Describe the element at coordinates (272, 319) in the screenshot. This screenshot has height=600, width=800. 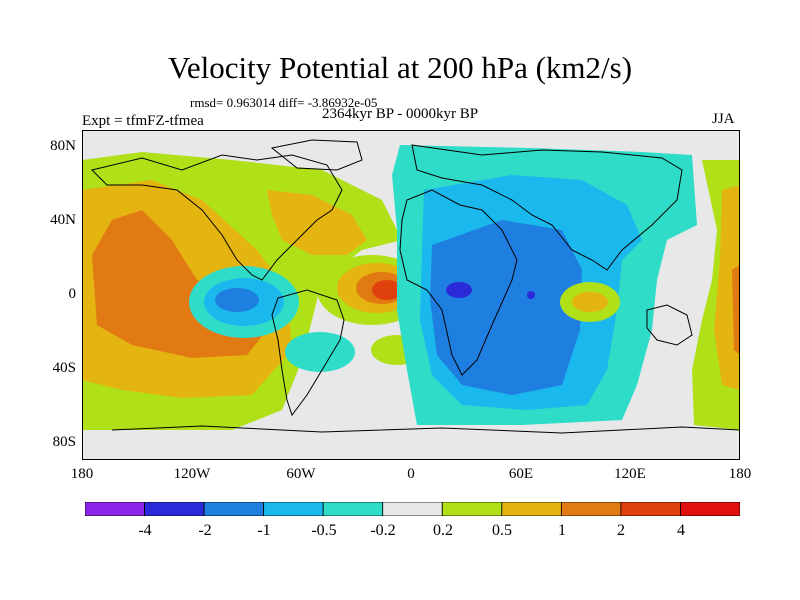
I see `americas-negative-anomaly` at that location.